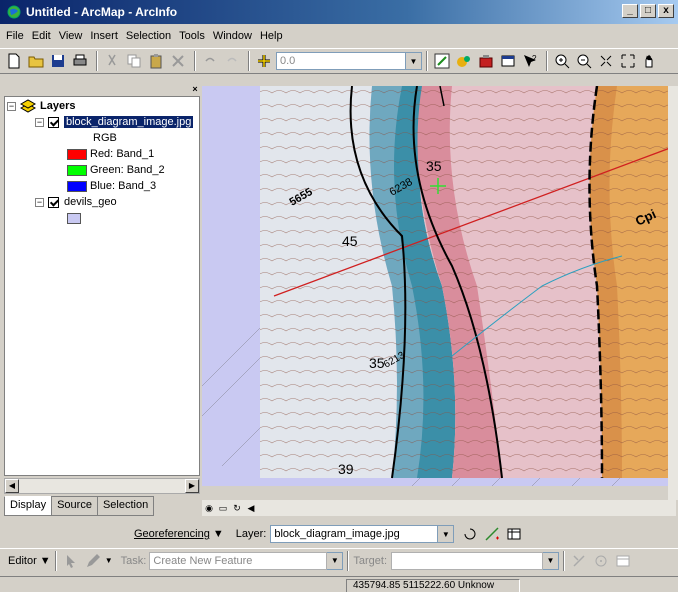  Describe the element at coordinates (192, 486) in the screenshot. I see `scroll-right-icon: ▶` at that location.